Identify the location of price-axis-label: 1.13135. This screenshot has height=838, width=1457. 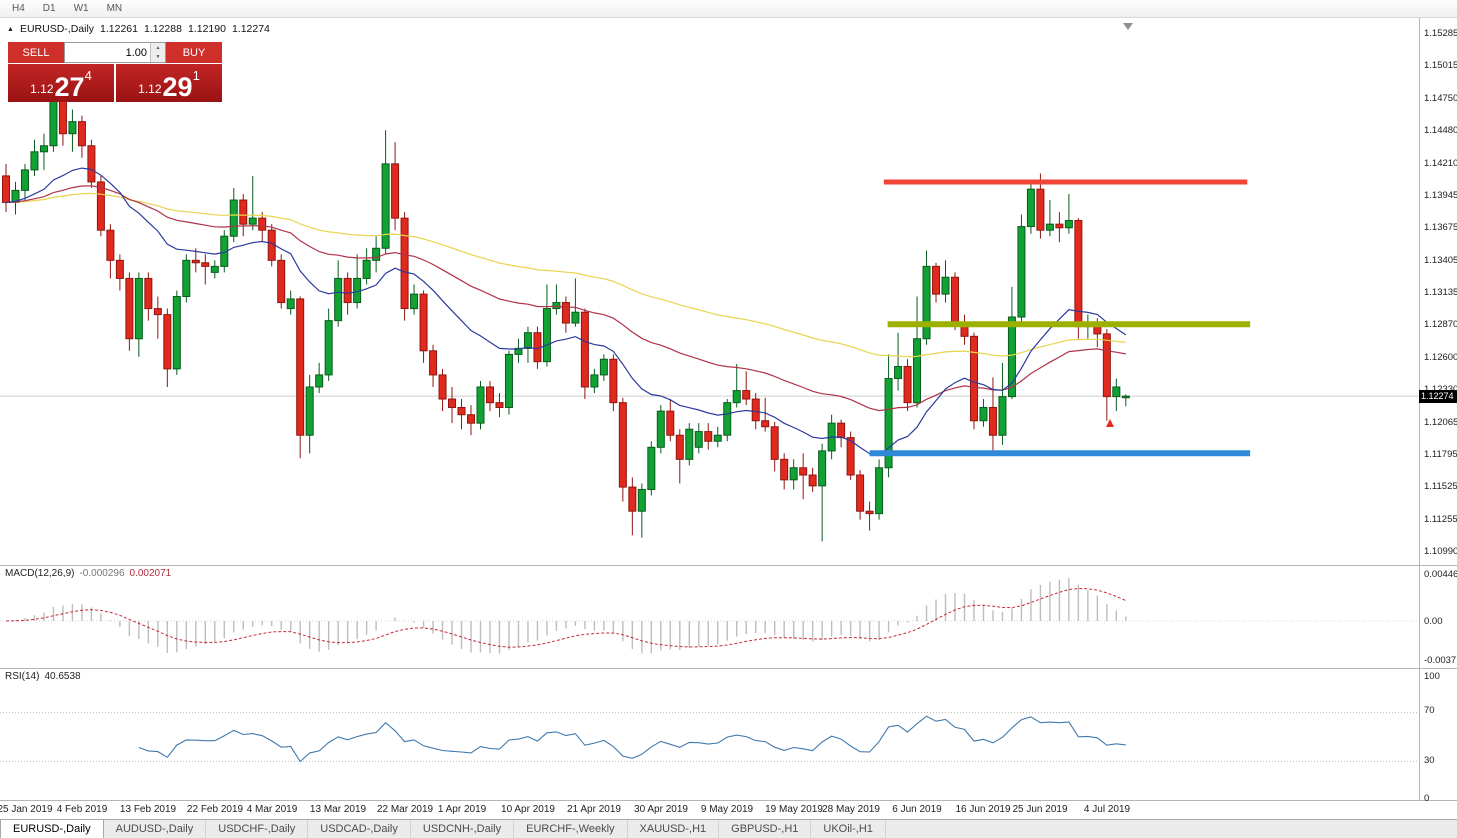
(1440, 292).